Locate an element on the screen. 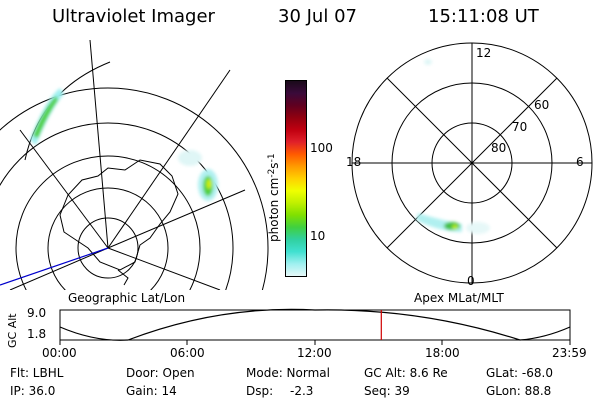 This screenshot has width=600, height=400. altitude-plot-frame is located at coordinates (315, 325).